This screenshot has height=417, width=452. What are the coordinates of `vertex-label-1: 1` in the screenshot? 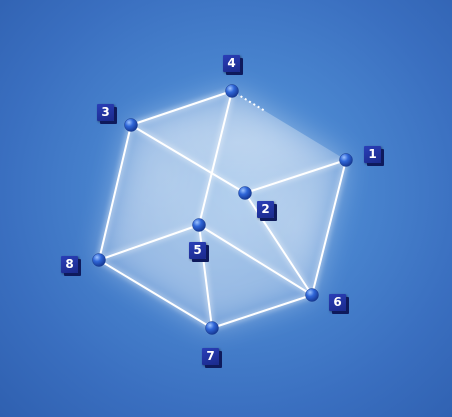 It's located at (372, 154).